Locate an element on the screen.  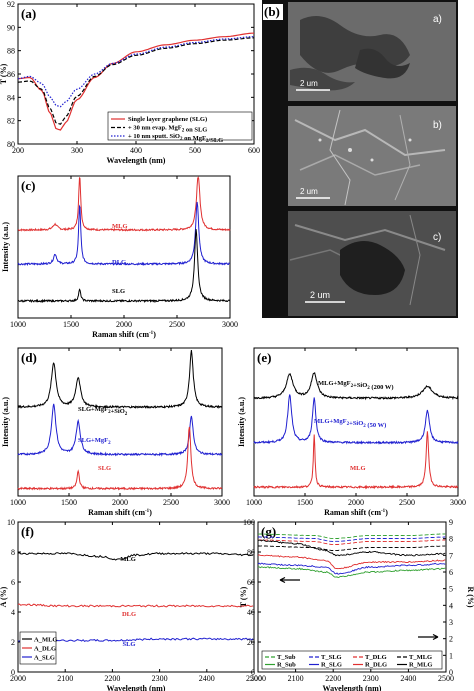
spectrum-label: DLG is located at coordinates (119, 262).